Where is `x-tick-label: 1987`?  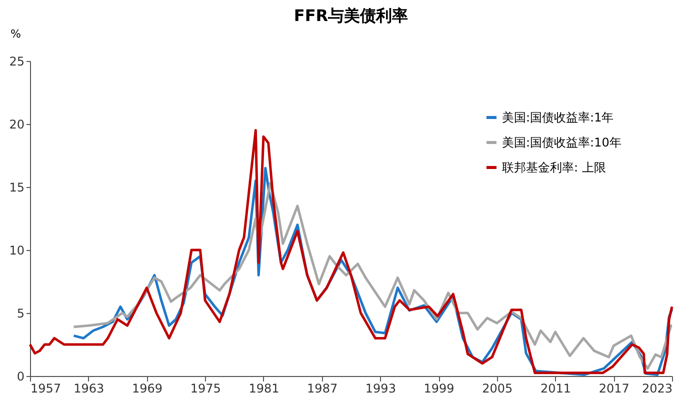 x-tick-label: 1987 is located at coordinates (322, 389).